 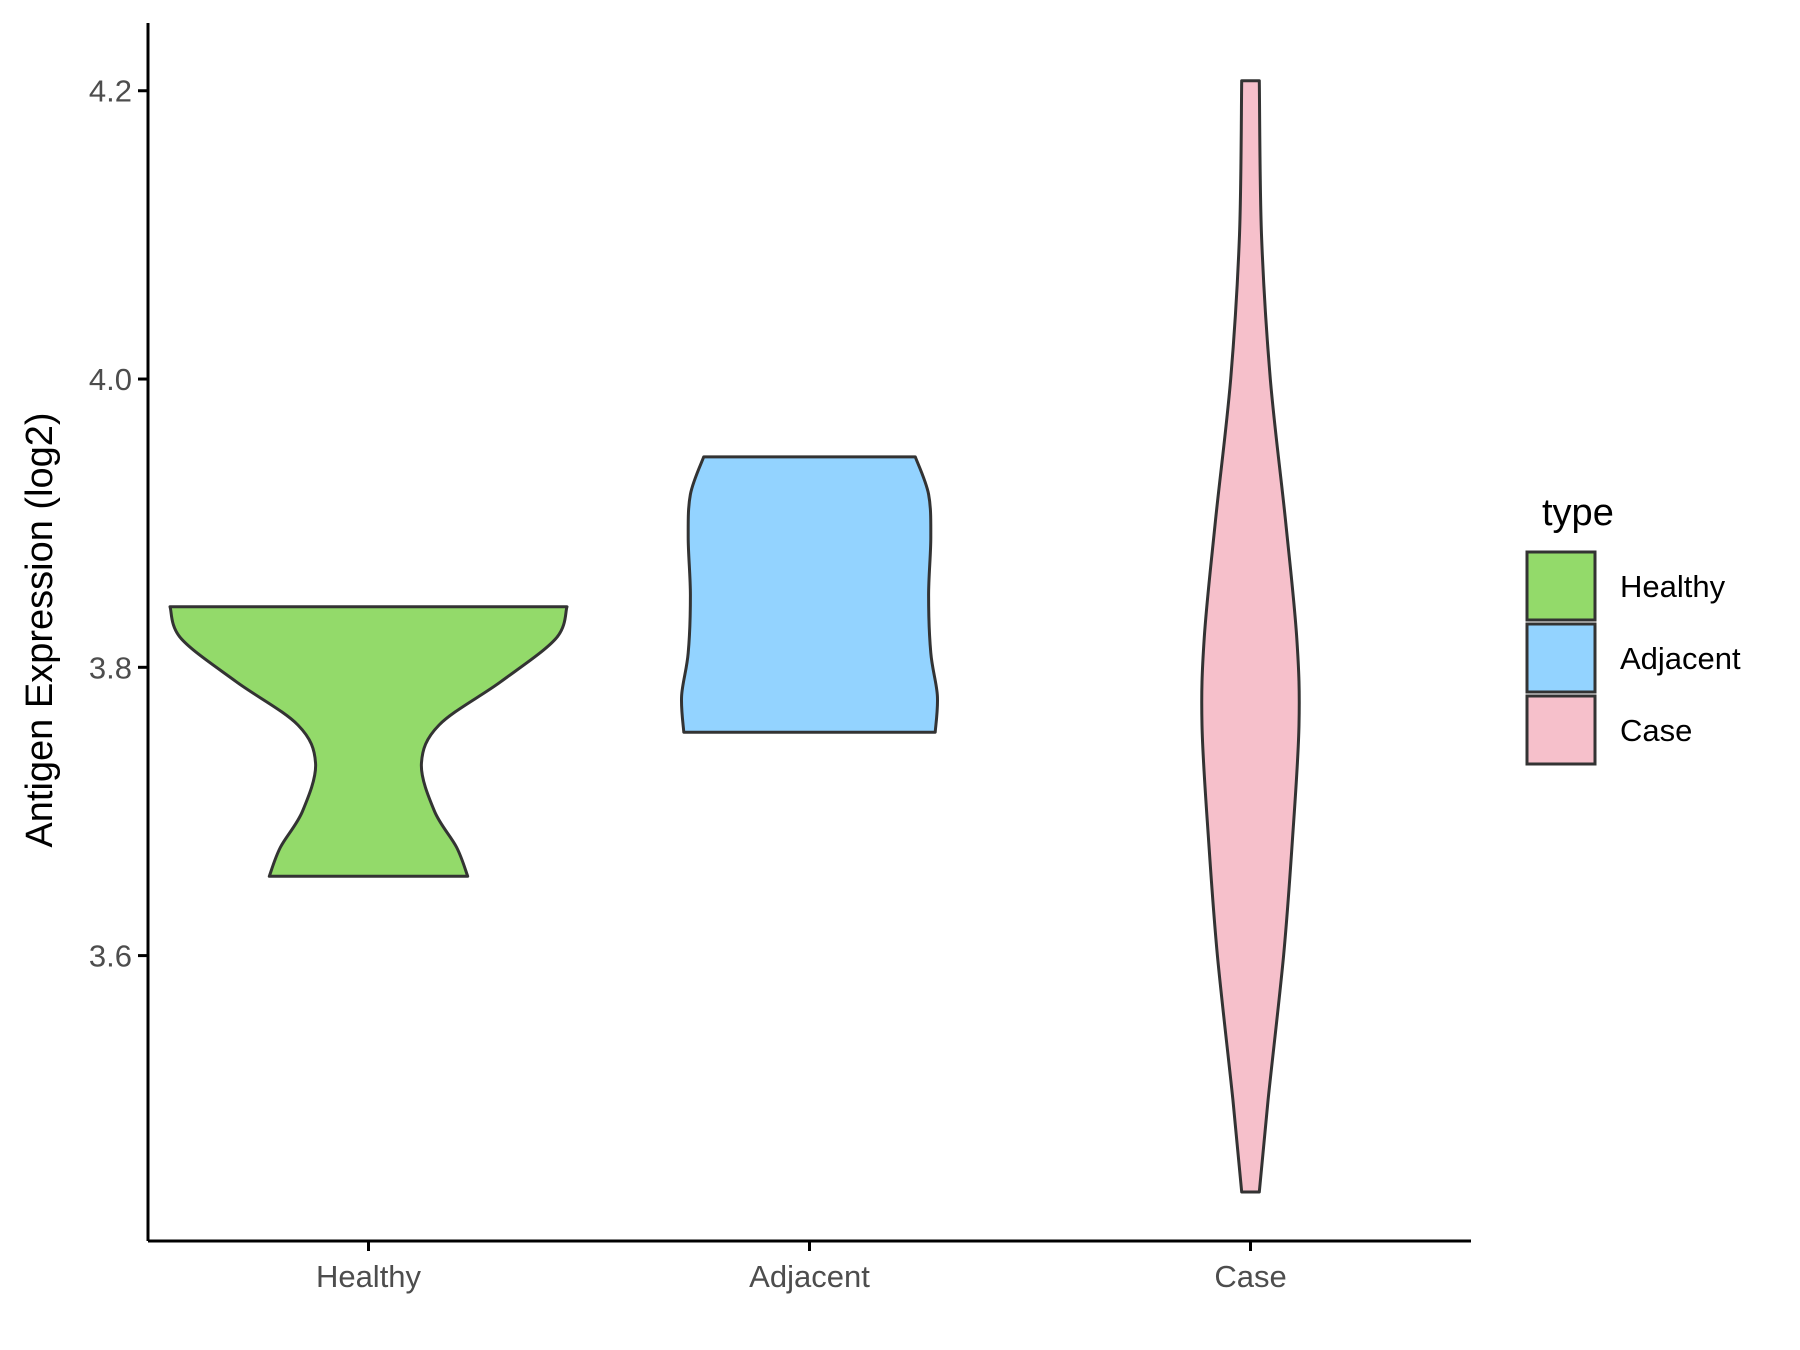 What do you see at coordinates (118, 524) in the screenshot?
I see `y-ticks: 3.6 3.8 4.0 4.2` at bounding box center [118, 524].